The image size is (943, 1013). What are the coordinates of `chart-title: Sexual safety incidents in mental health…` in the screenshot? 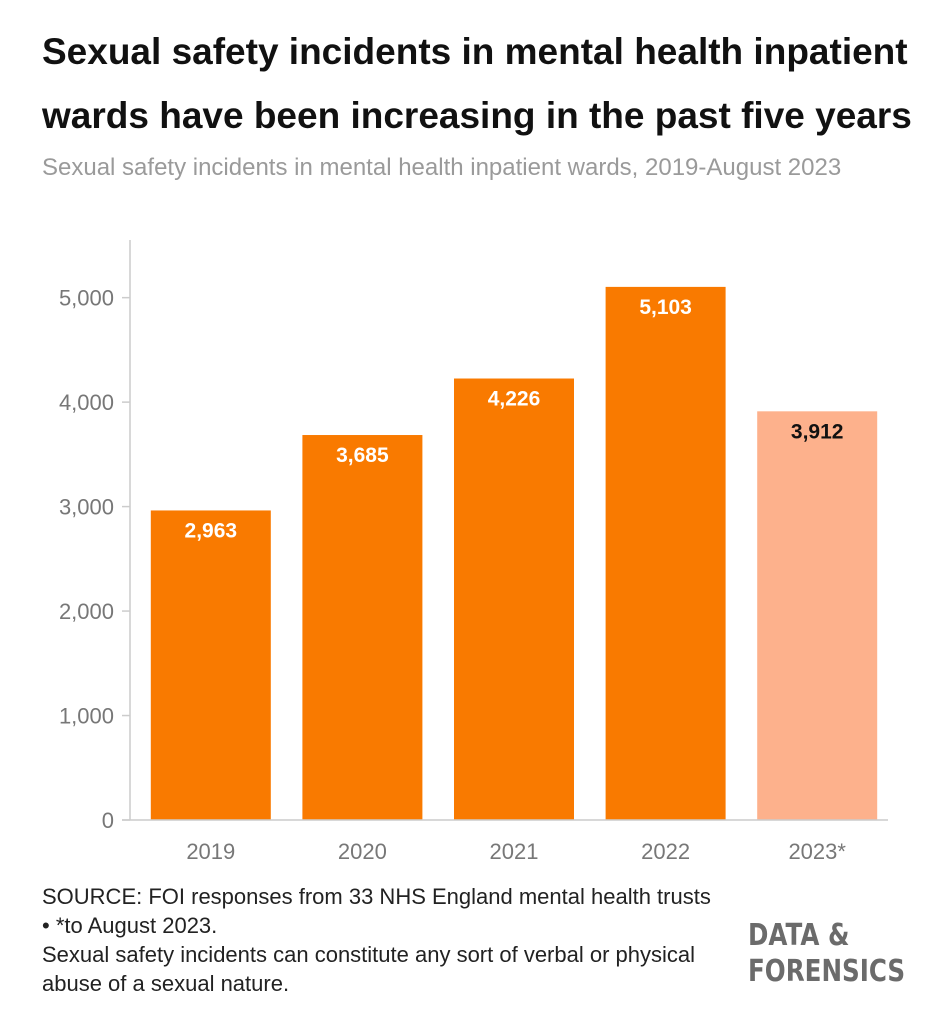 It's located at (477, 83).